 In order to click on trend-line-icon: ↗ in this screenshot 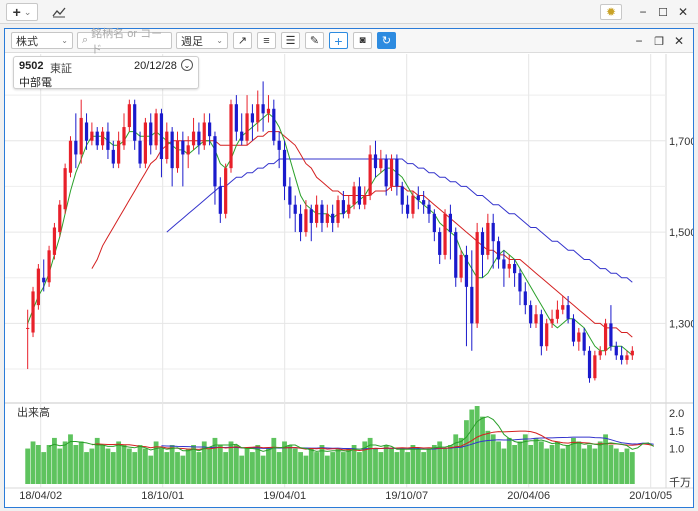, I will do `click(242, 40)`.